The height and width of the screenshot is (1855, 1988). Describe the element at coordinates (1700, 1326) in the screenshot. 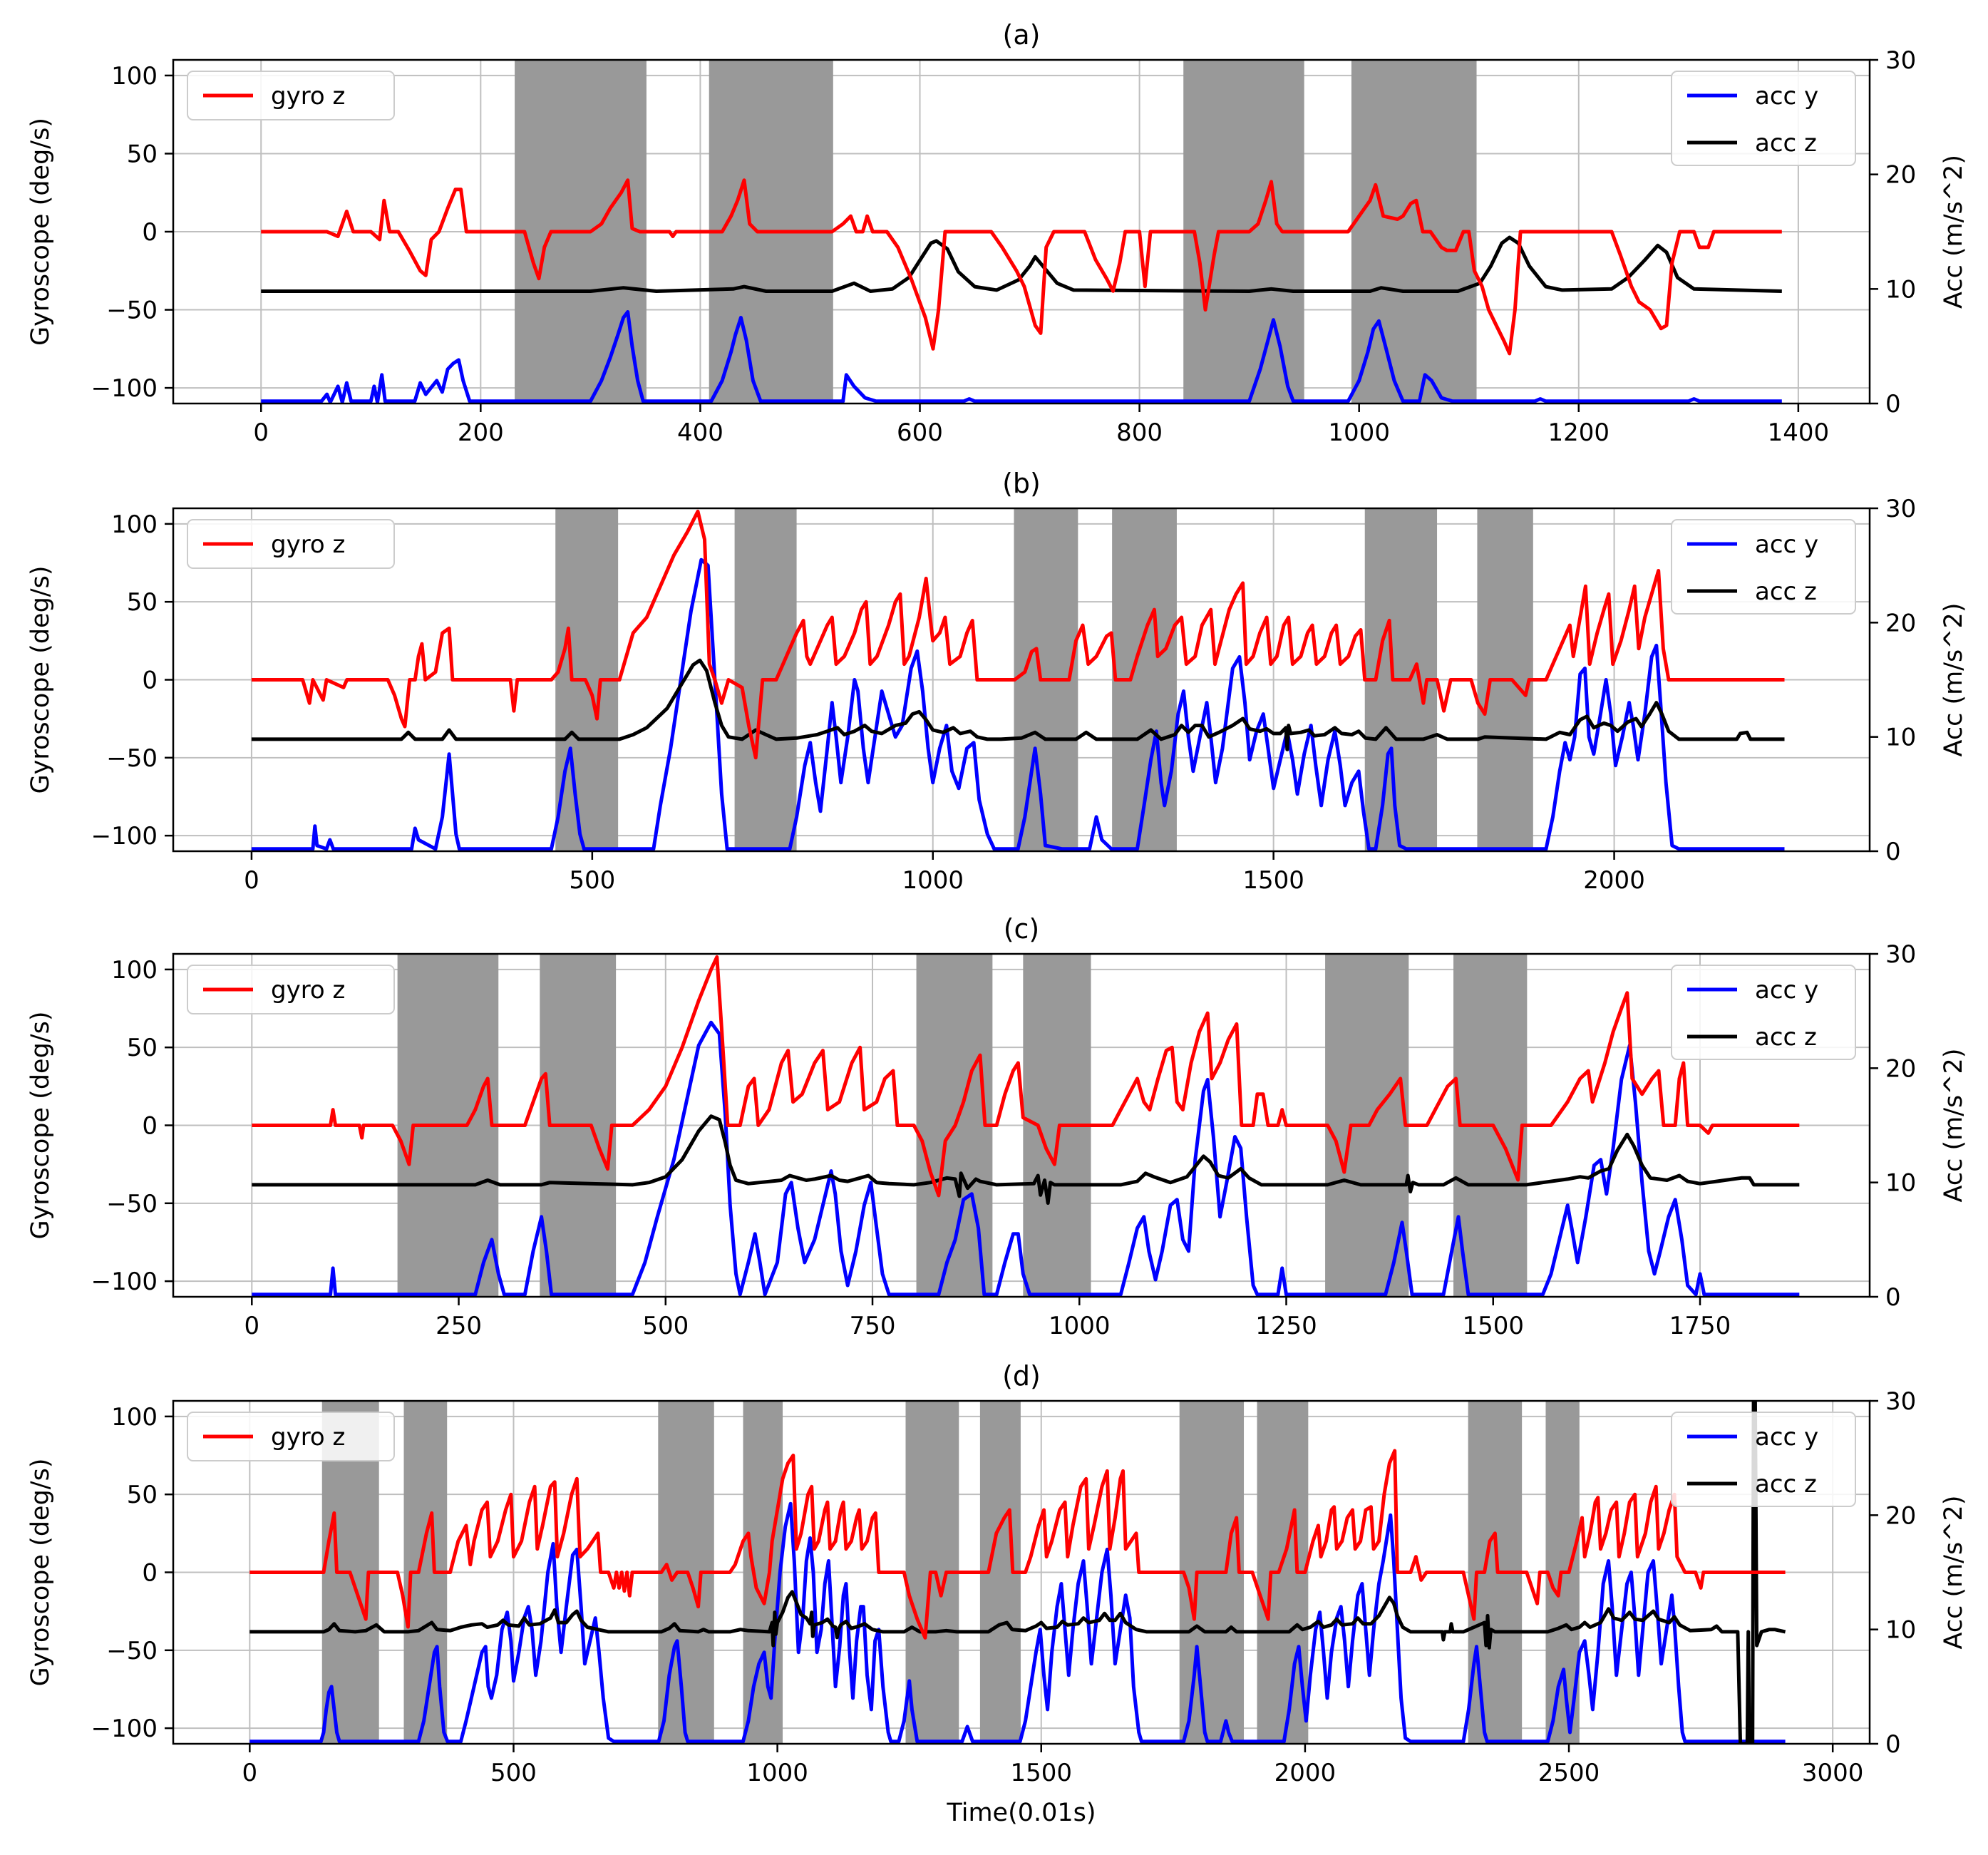

I see `x-tick-label: 1750` at that location.